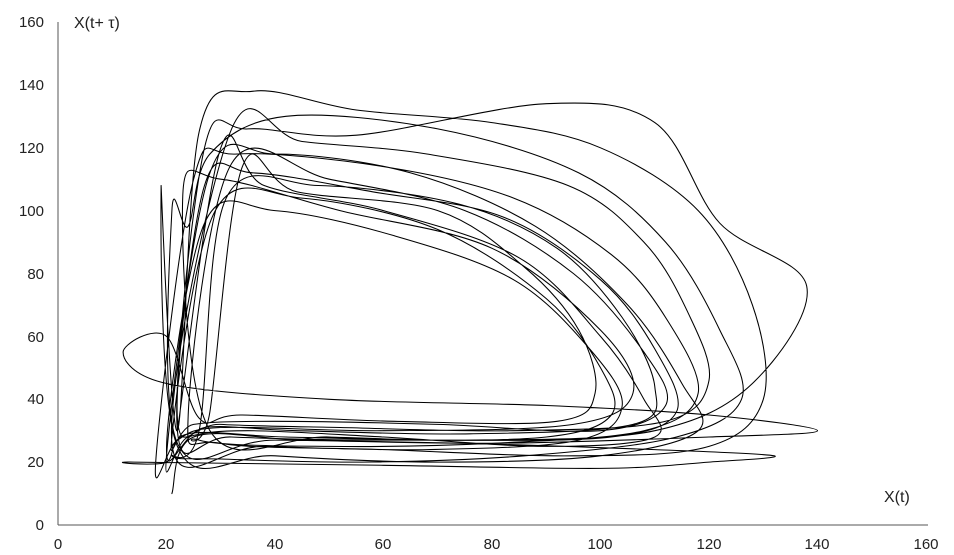 The width and height of the screenshot is (954, 555). I want to click on y-tick-label: 100, so click(31, 211).